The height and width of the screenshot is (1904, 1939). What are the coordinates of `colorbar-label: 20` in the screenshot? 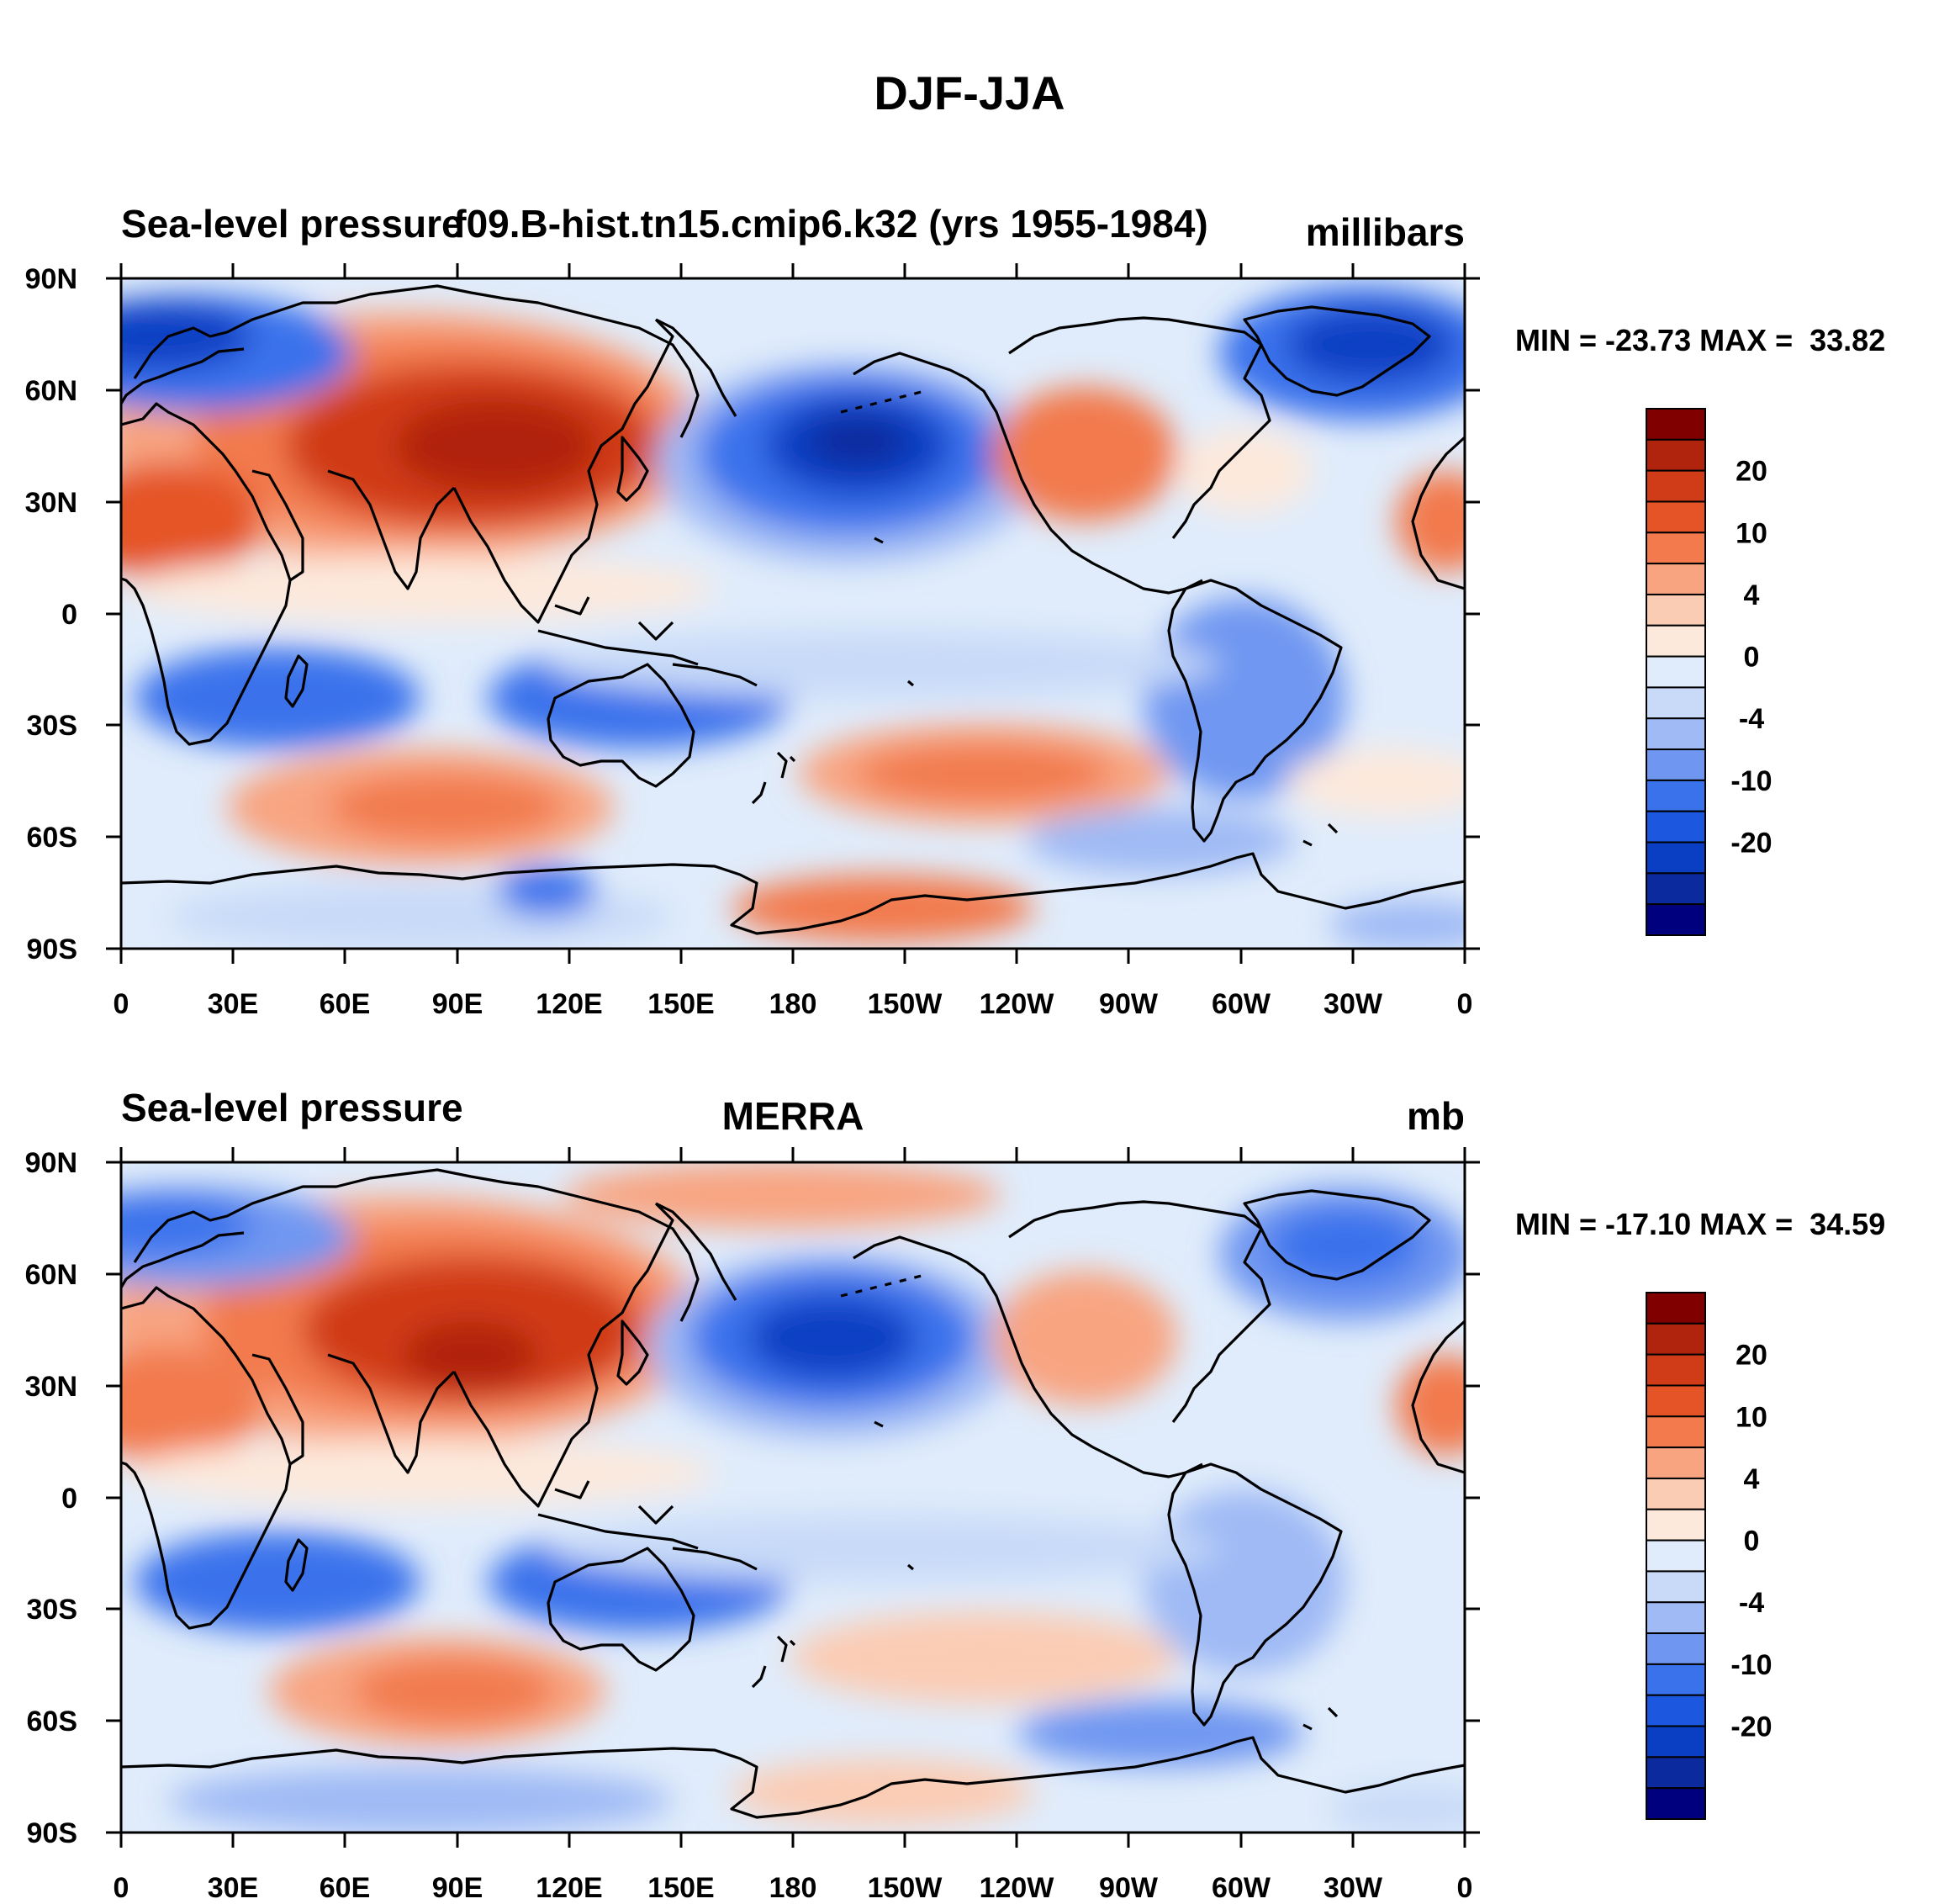 It's located at (1751, 1356).